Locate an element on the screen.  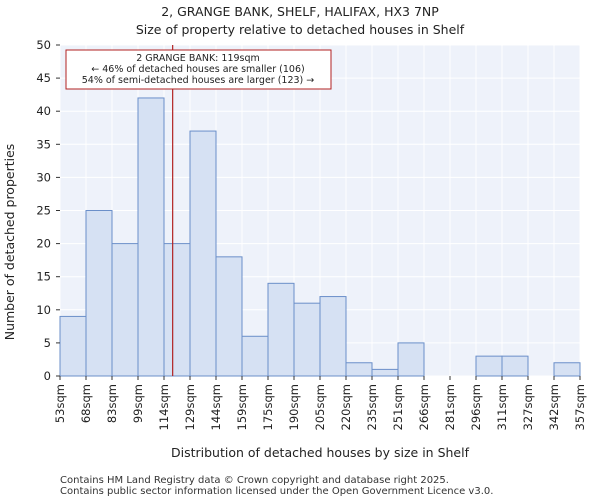
y-axis-ticks: 0 5 10 15 20 25 30 35 40 45 50 is located at coordinates (48, 210).